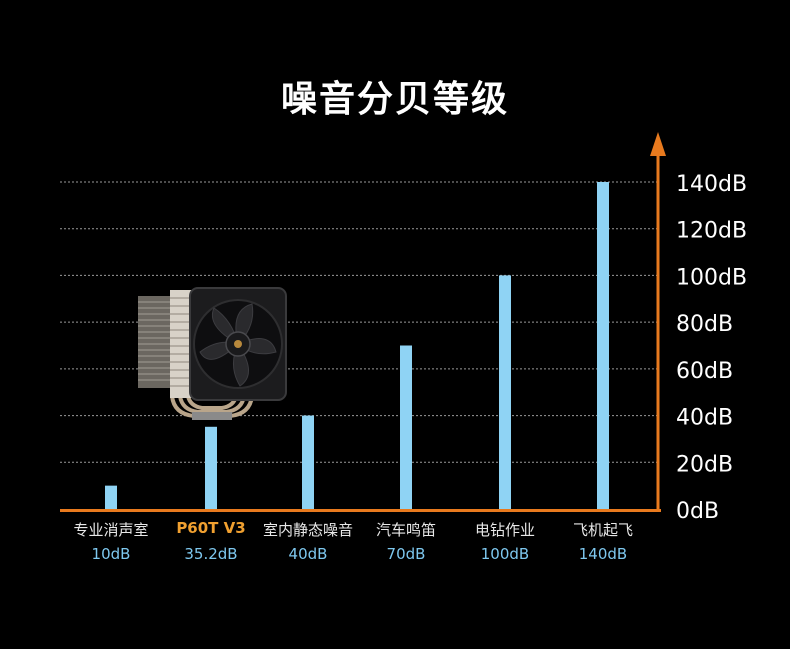 This screenshot has height=649, width=790. Describe the element at coordinates (704, 418) in the screenshot. I see `y-tick-label: 40dB` at that location.